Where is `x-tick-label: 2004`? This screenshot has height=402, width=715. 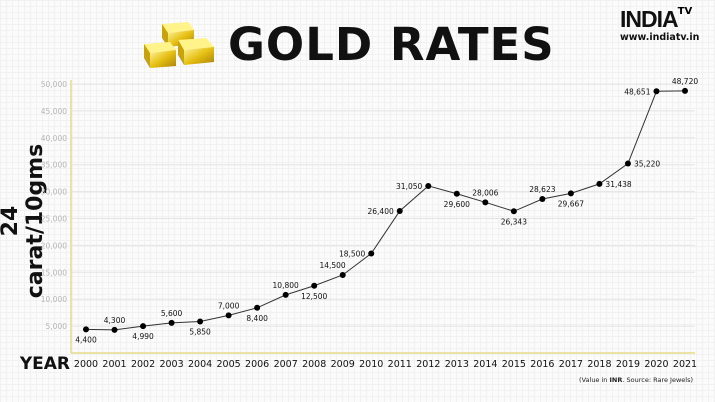 x-tick-label: 2004 is located at coordinates (200, 364).